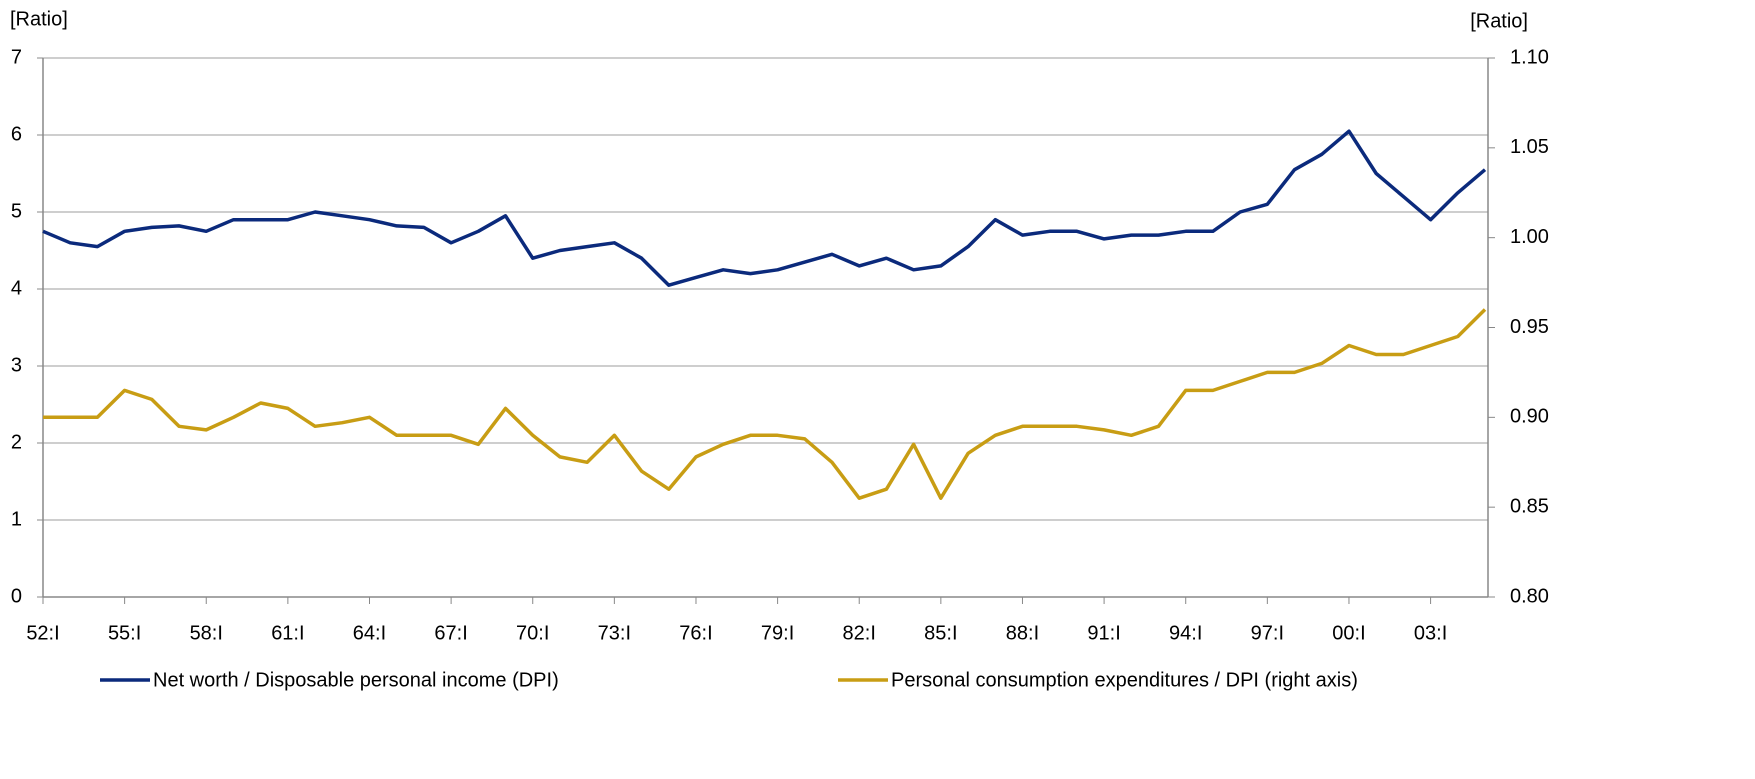 The image size is (1755, 779). Describe the element at coordinates (1529, 237) in the screenshot. I see `y2-tick-label: 1.00` at that location.